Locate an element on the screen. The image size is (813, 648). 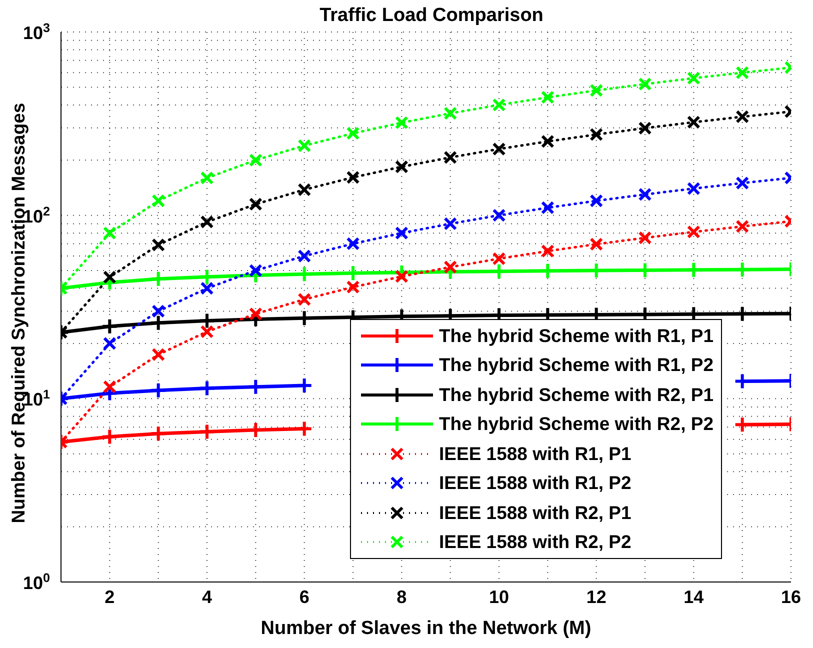
legend-label: IEEE 1588 with R1, P1 is located at coordinates (535, 453).